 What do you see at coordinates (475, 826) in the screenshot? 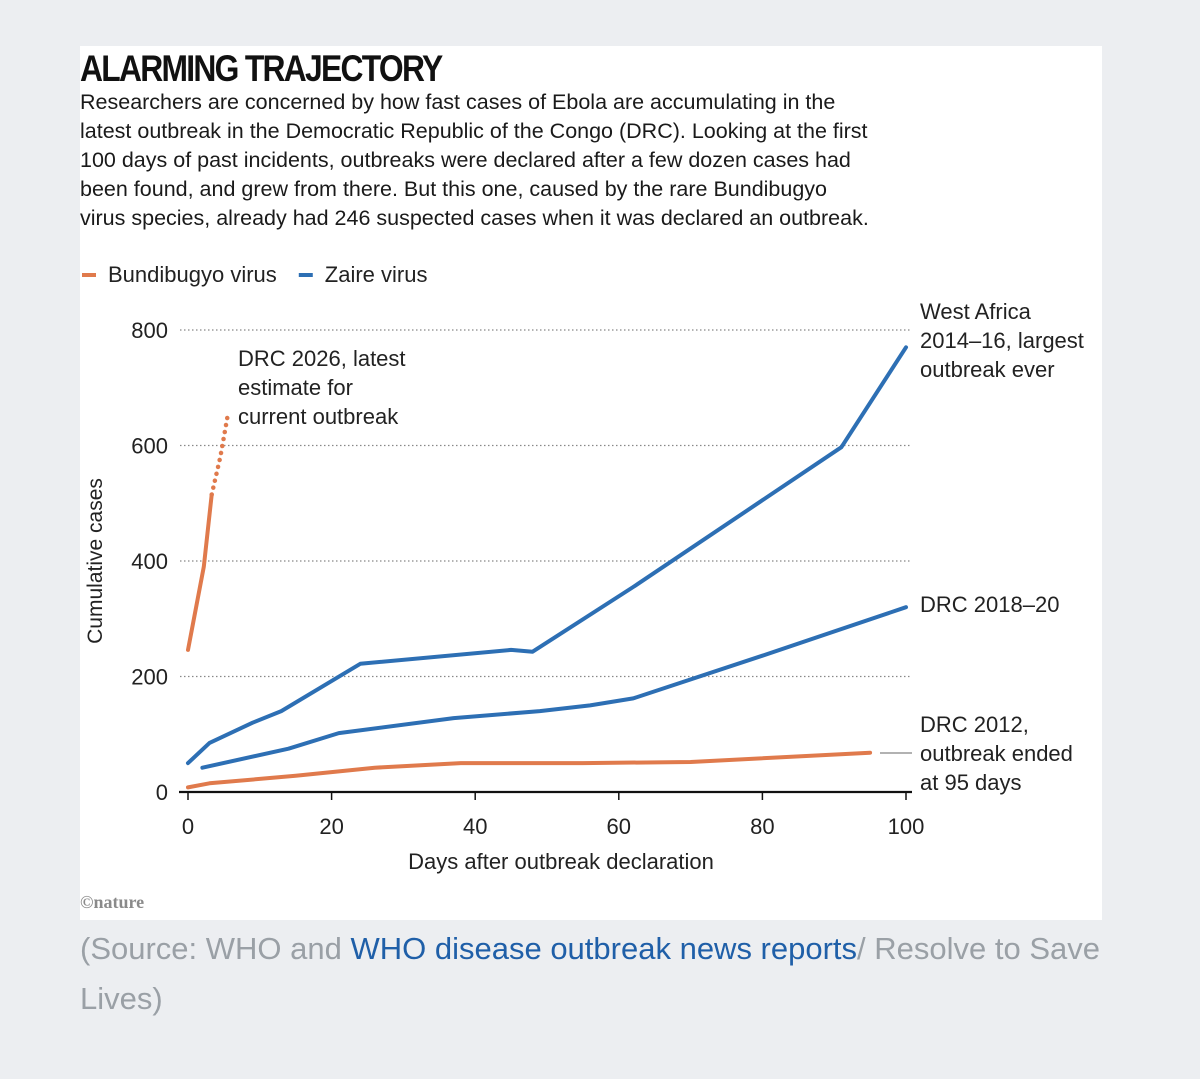
I see `x-tick-label: 40` at bounding box center [475, 826].